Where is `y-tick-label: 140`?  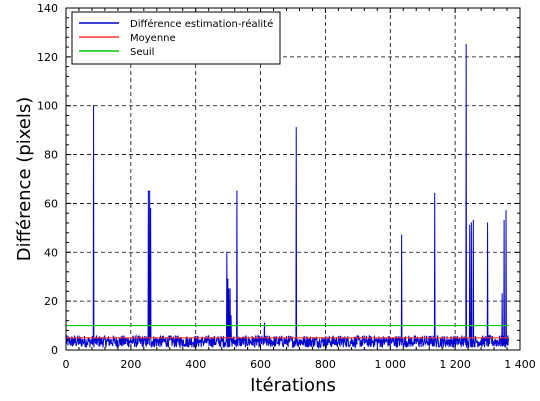 y-tick-label: 140 is located at coordinates (47, 8).